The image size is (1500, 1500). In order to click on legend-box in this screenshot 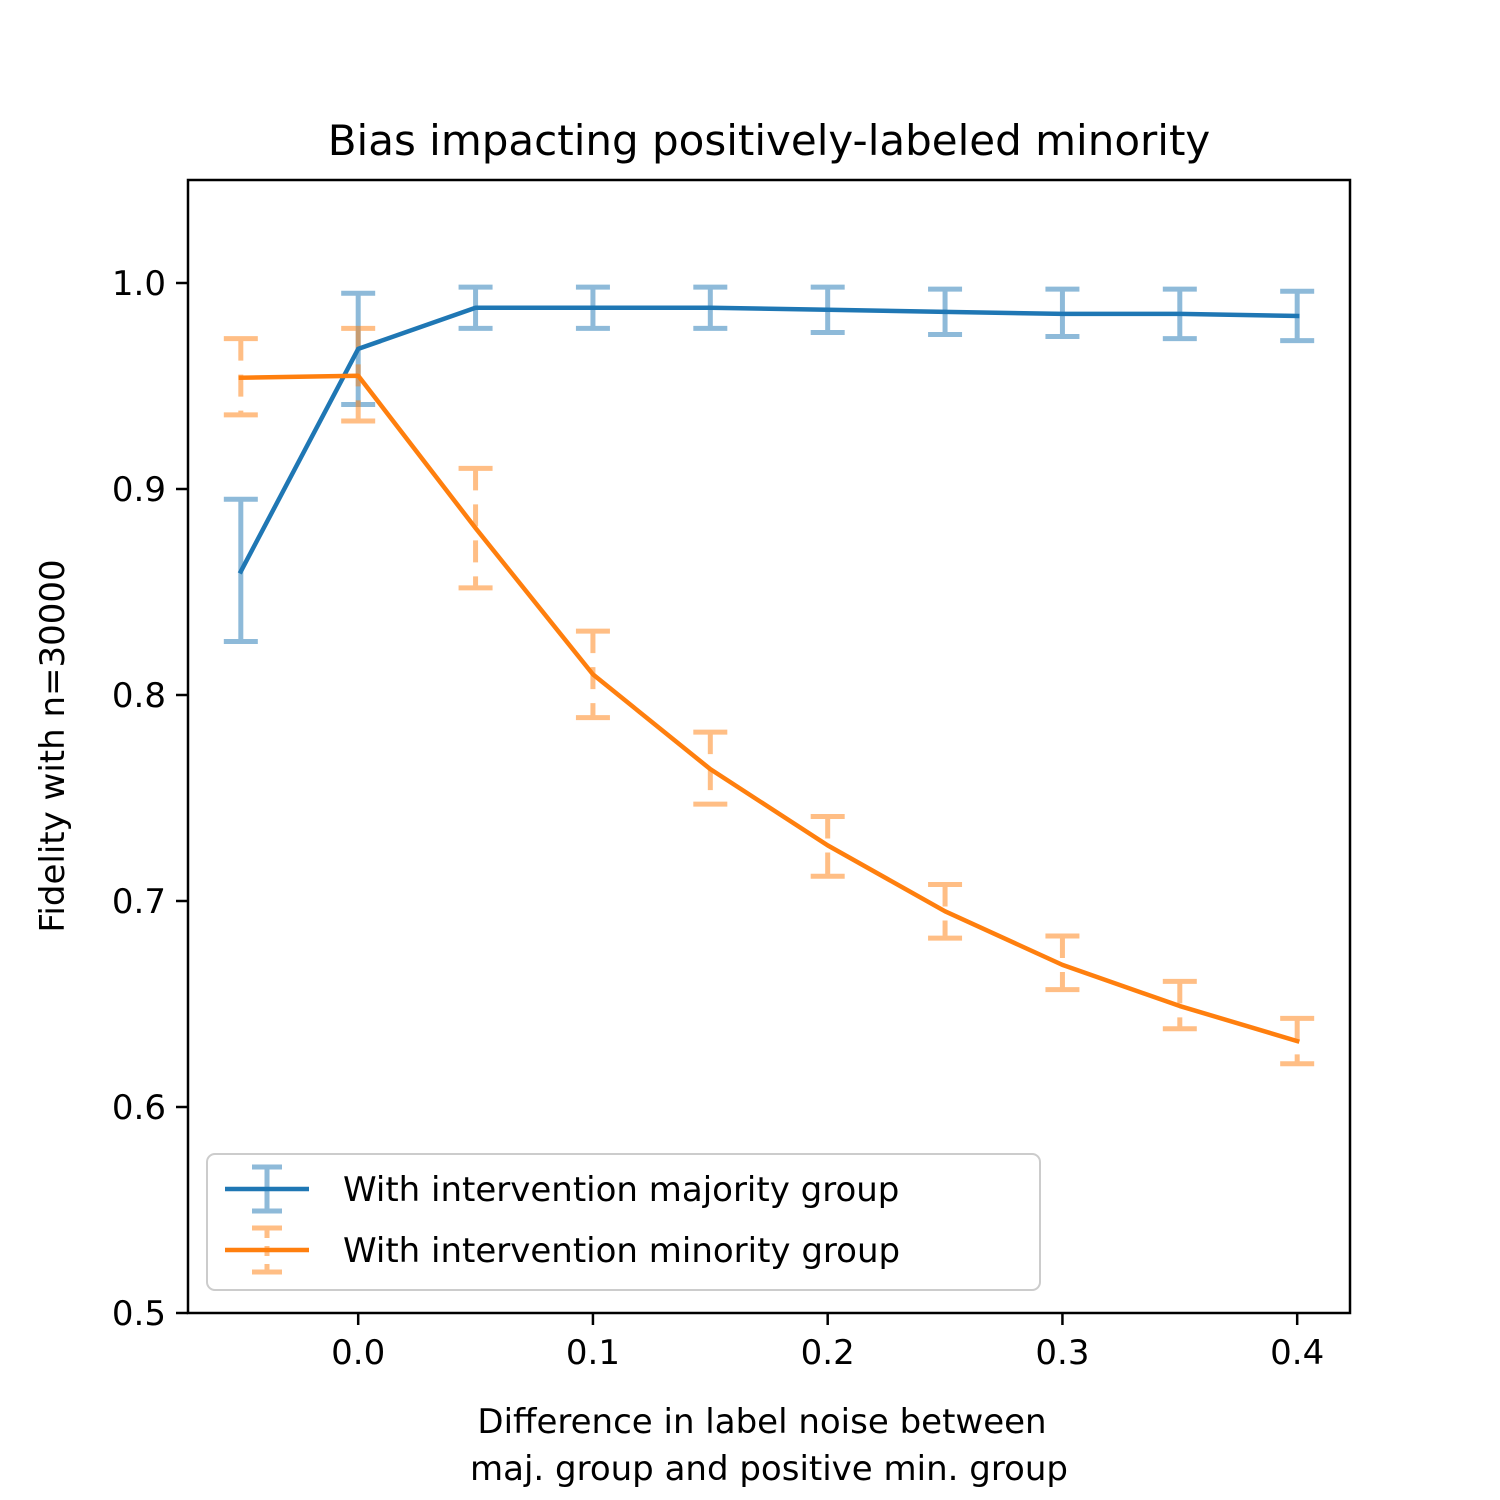, I will do `click(623, 1222)`.